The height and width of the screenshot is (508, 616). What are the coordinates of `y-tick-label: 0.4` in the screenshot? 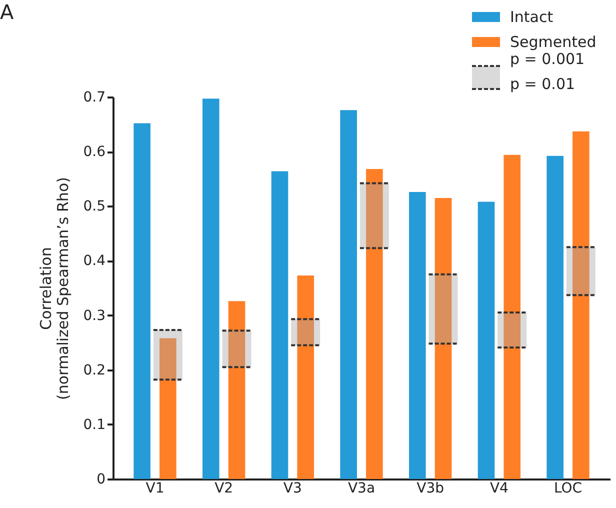 It's located at (94, 261).